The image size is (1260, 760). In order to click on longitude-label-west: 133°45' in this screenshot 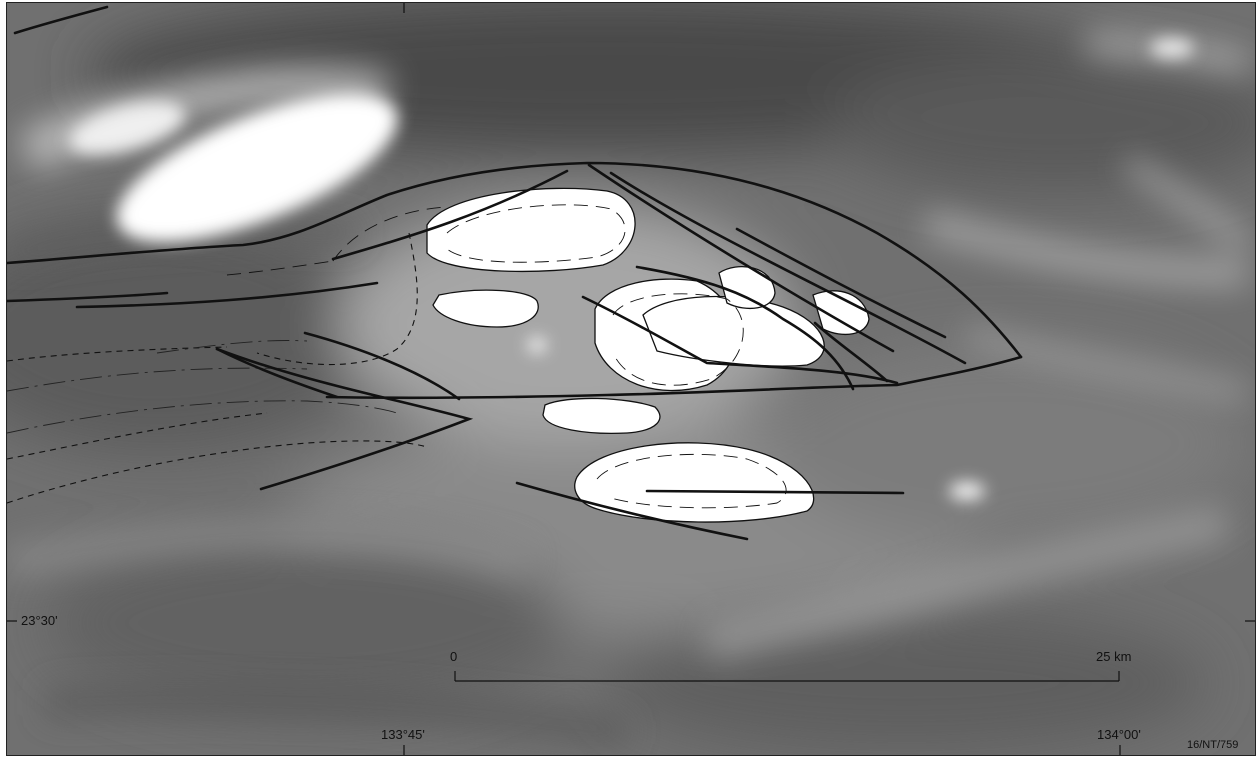, I will do `click(403, 734)`.